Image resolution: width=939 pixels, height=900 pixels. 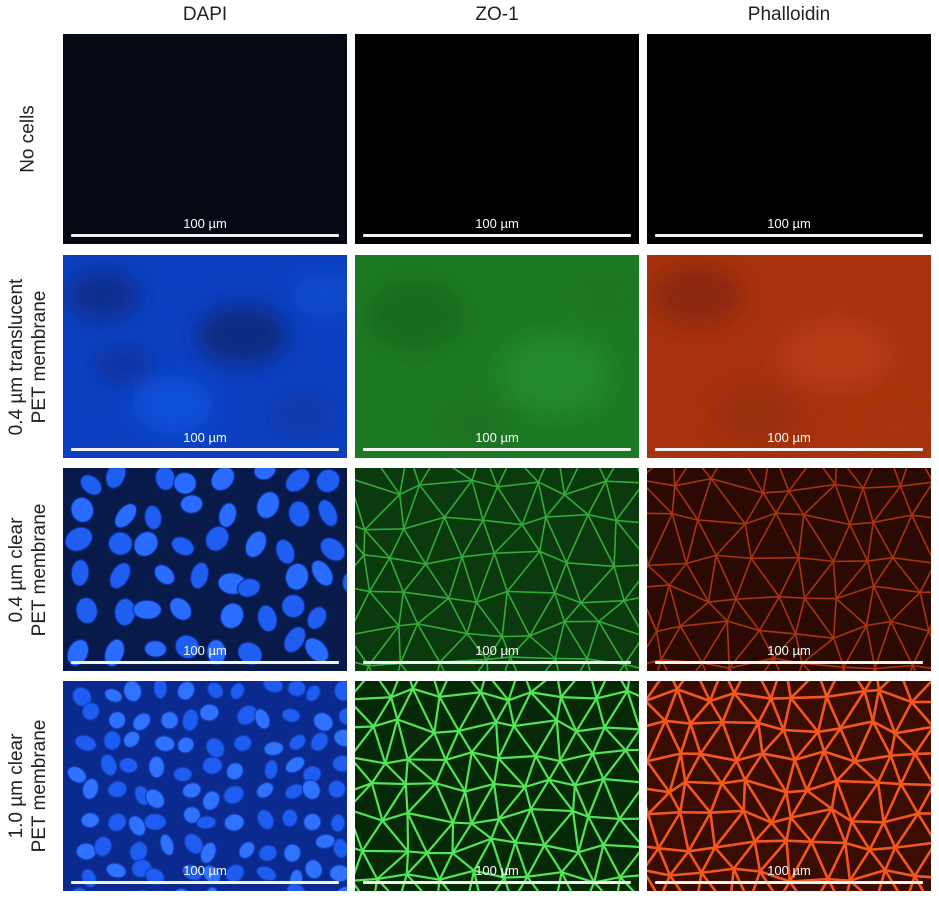 What do you see at coordinates (789, 139) in the screenshot?
I see `micrograph-no-cells-phalloidin: 100 µm` at bounding box center [789, 139].